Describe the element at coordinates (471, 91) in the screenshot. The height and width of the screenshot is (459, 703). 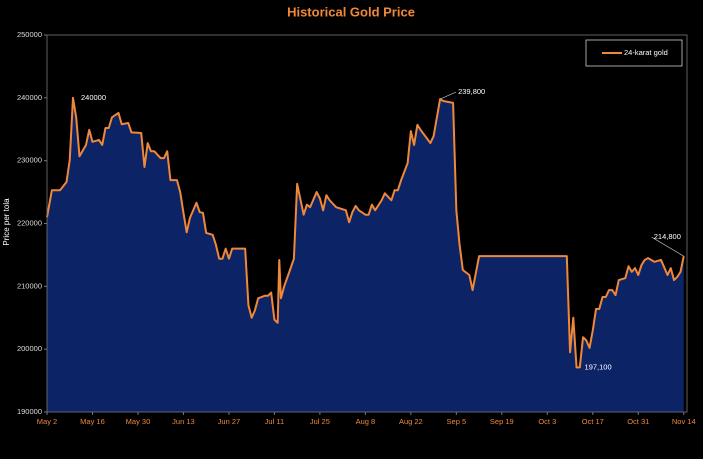
I see `value-label: 239,800` at that location.